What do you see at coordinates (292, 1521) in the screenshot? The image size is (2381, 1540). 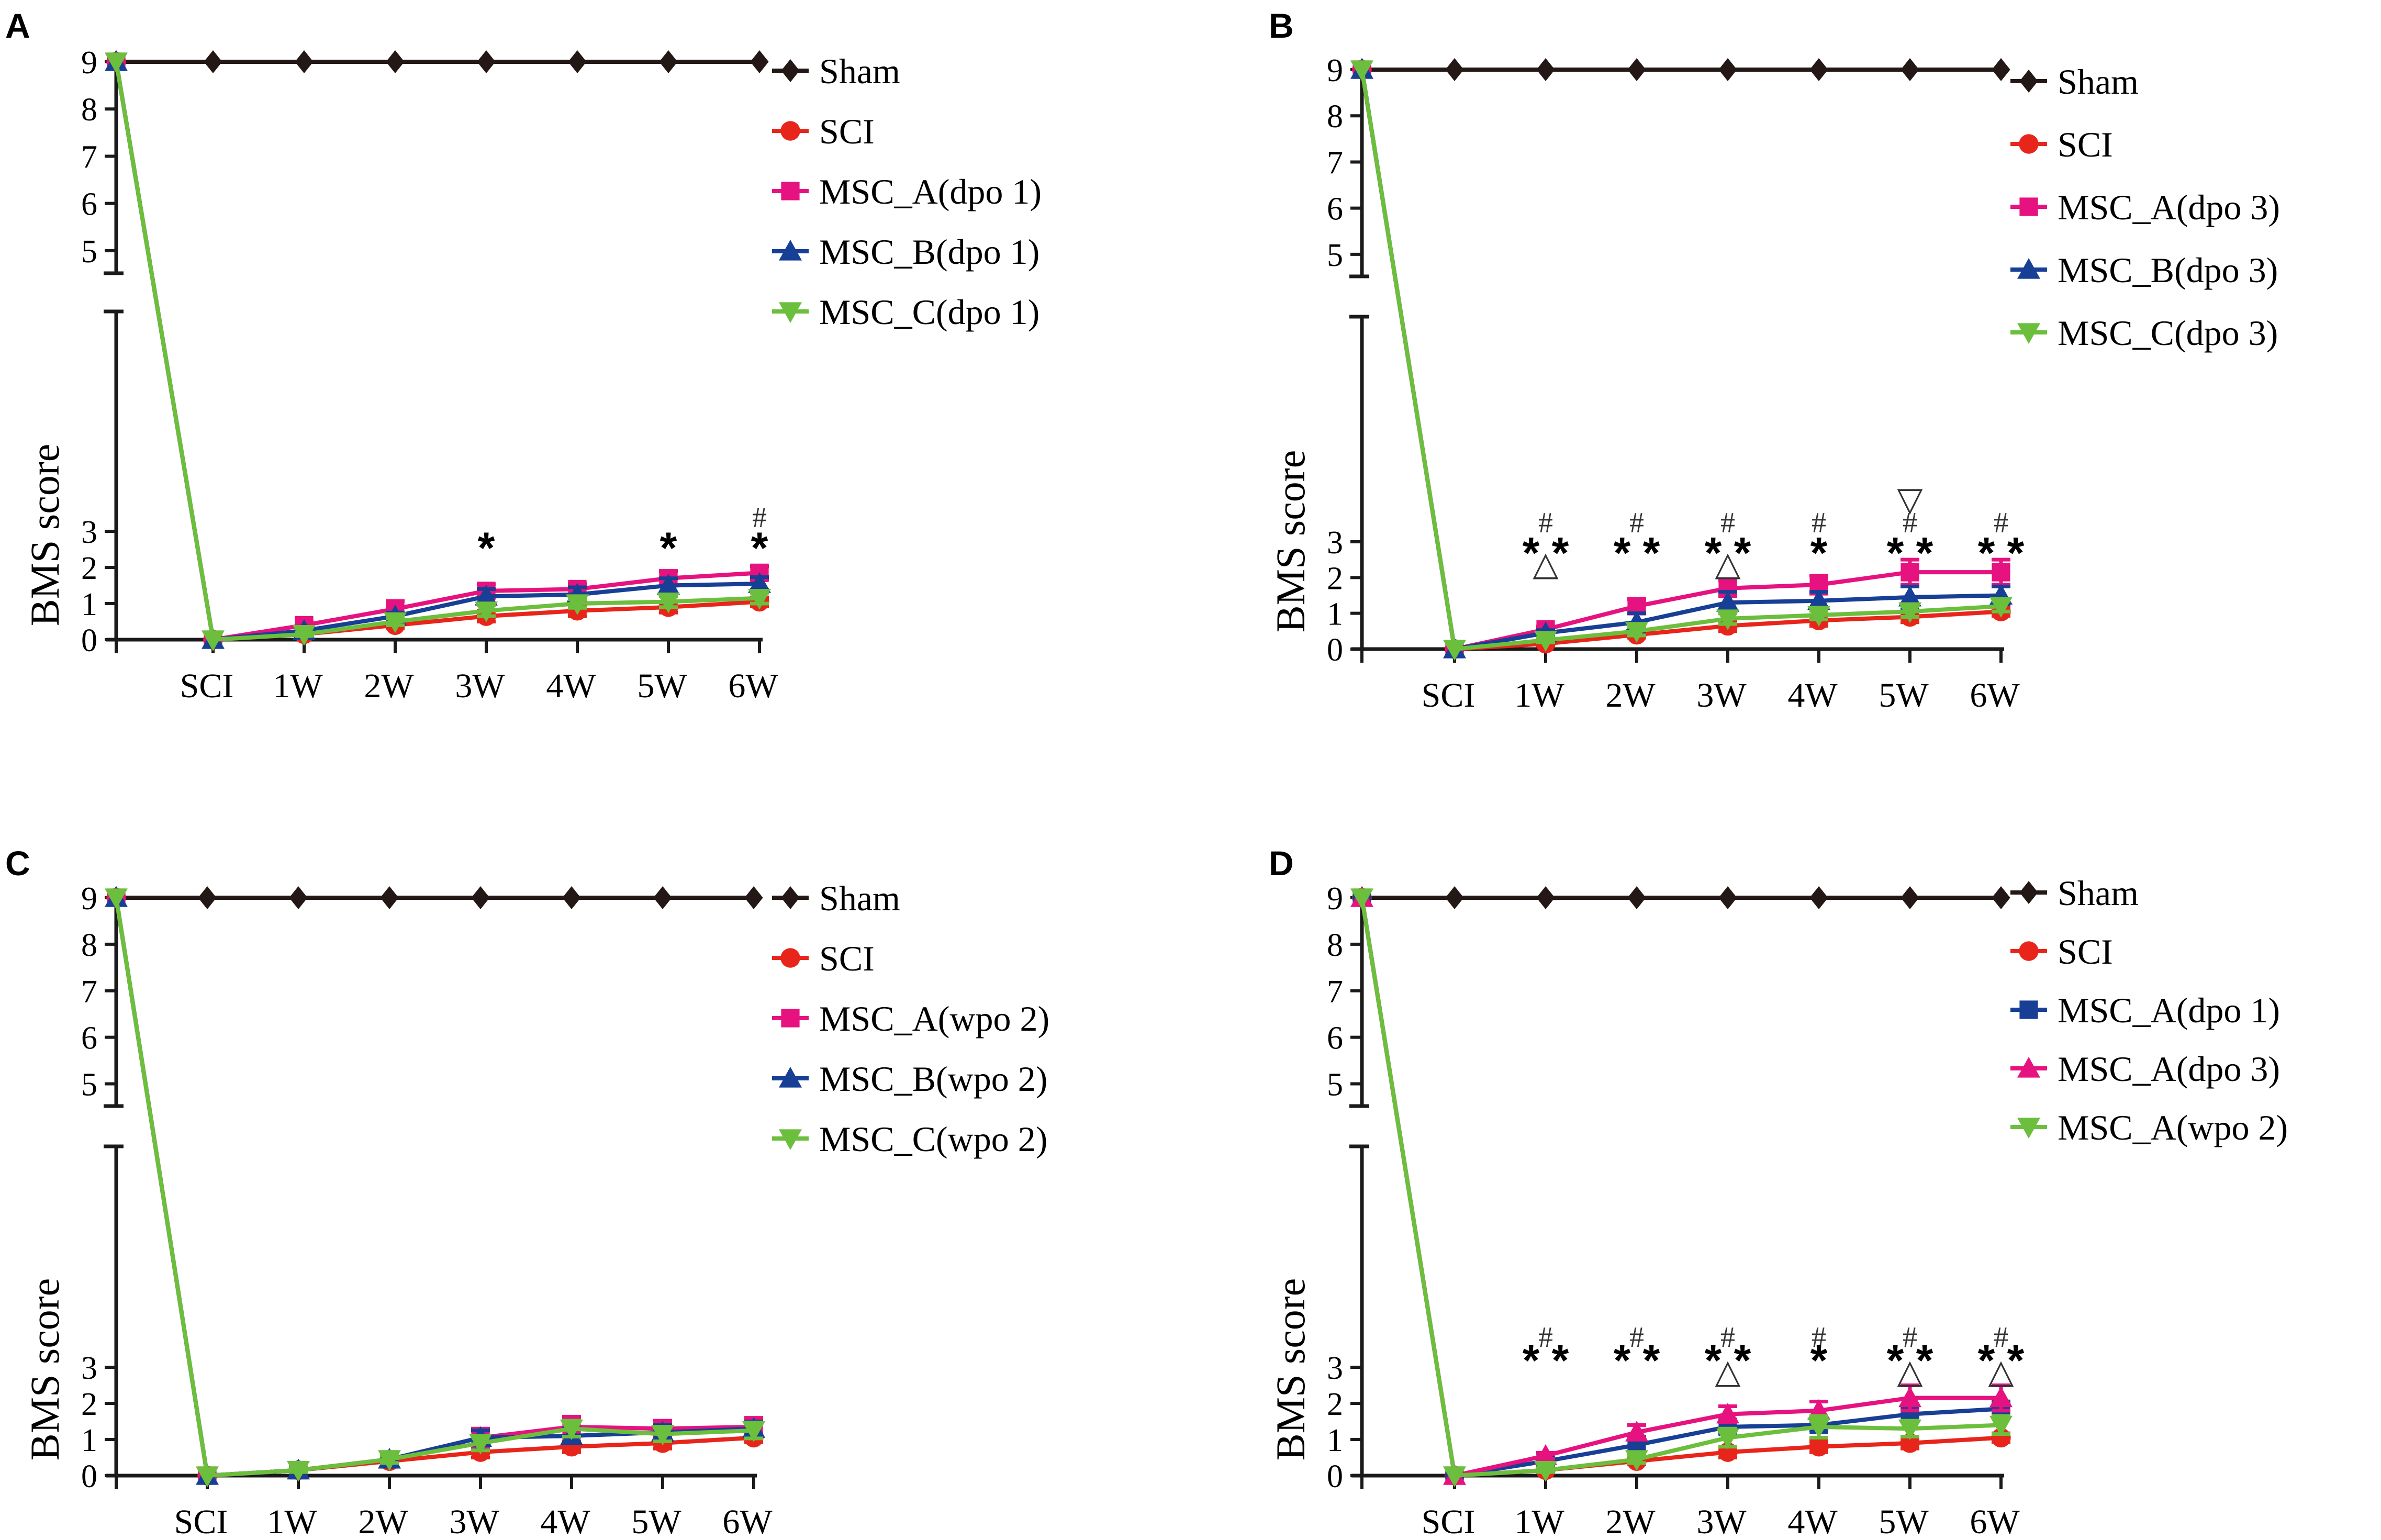 I see `x-tick-label: 1W` at bounding box center [292, 1521].